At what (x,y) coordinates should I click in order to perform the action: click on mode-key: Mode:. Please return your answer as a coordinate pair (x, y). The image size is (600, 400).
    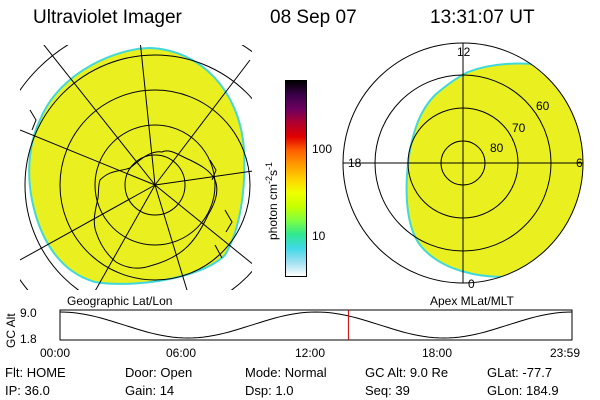
    Looking at the image, I should click on (263, 372).